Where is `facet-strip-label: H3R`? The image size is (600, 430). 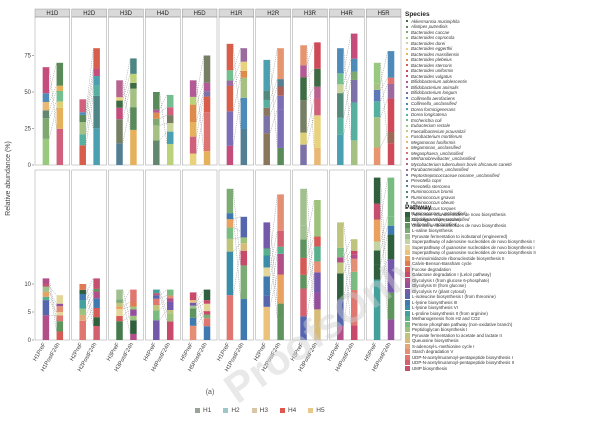
facet-strip-label: H3R is located at coordinates (310, 14).